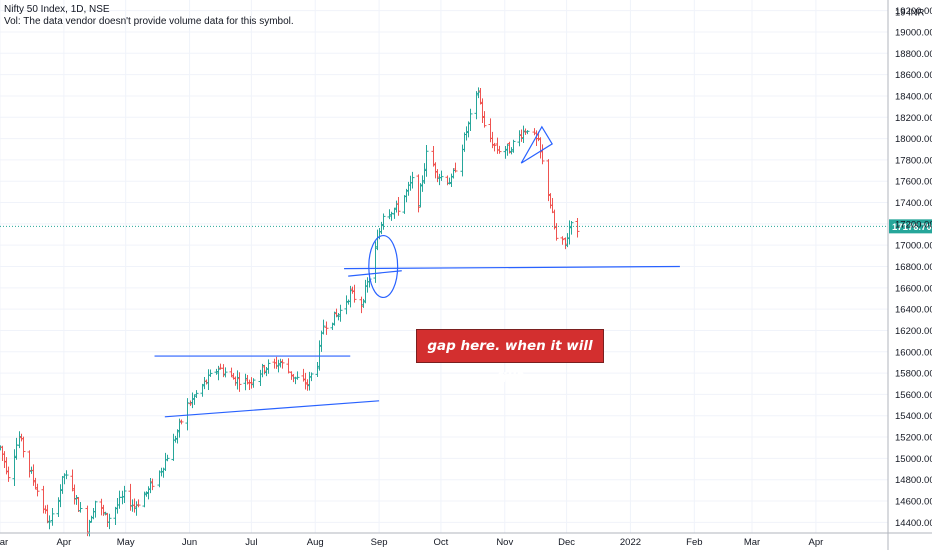 Image resolution: width=932 pixels, height=550 pixels. I want to click on gap-level-line, so click(512, 267).